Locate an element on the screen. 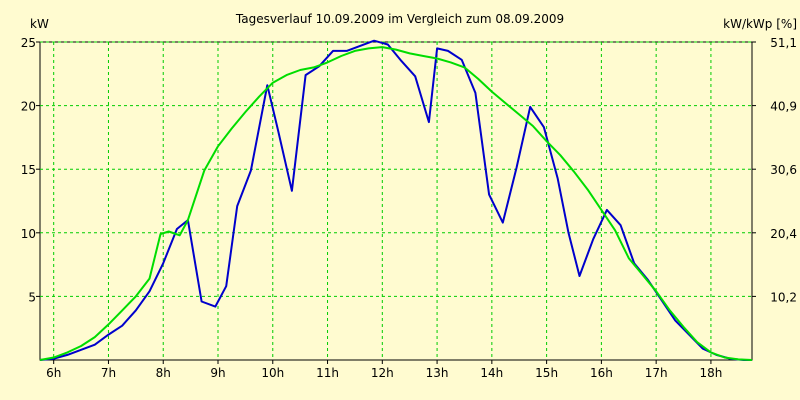 Image resolution: width=800 pixels, height=400 pixels. y-tick-label-left: 15 is located at coordinates (28, 170).